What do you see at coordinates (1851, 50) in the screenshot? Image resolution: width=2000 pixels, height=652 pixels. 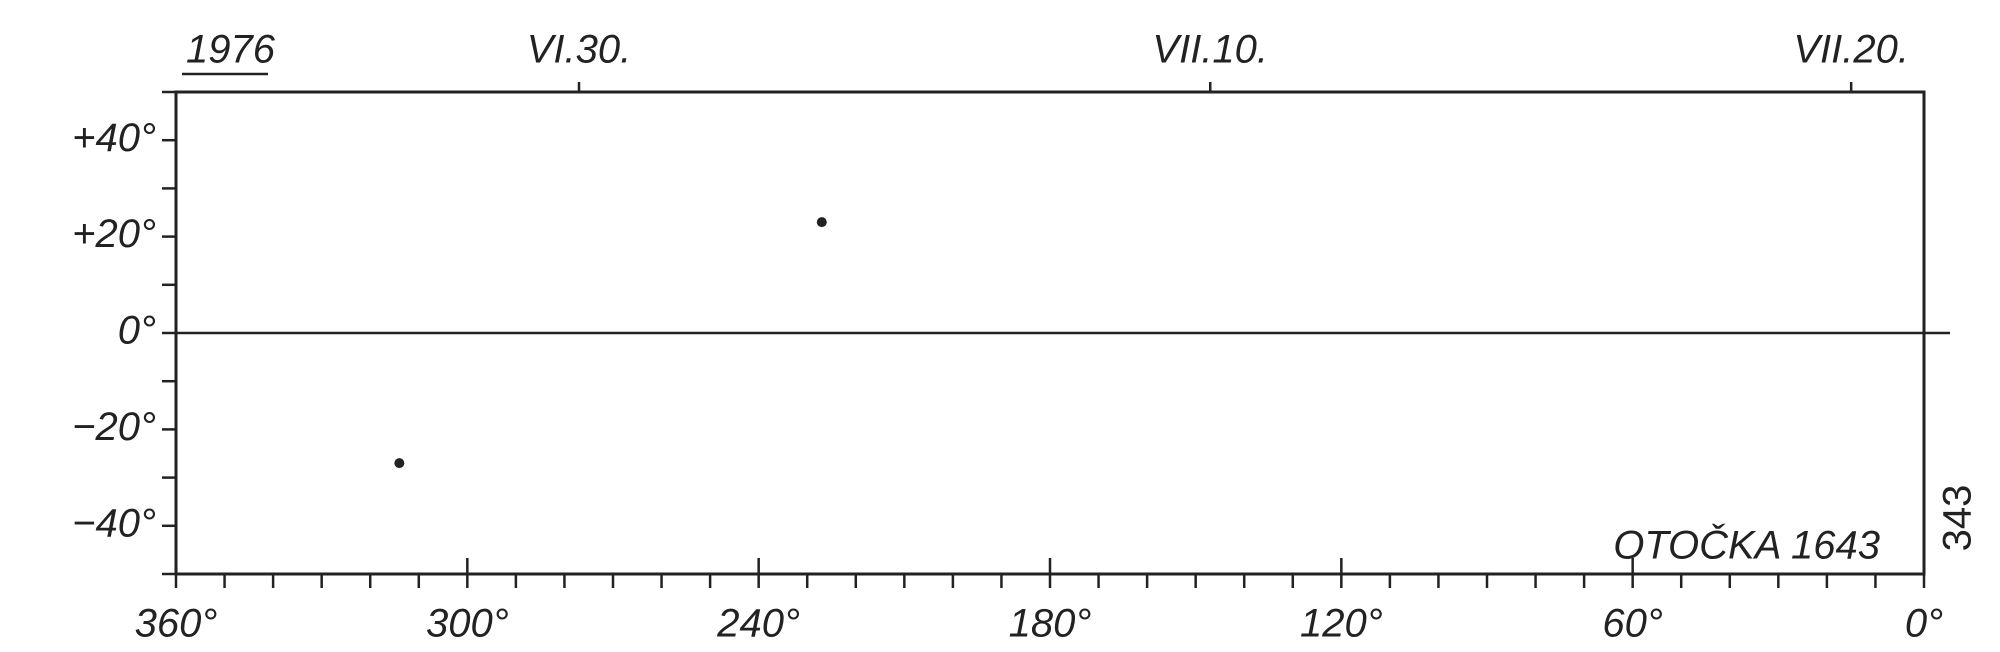 I see `x2-tick-label: VII.20.` at bounding box center [1851, 50].